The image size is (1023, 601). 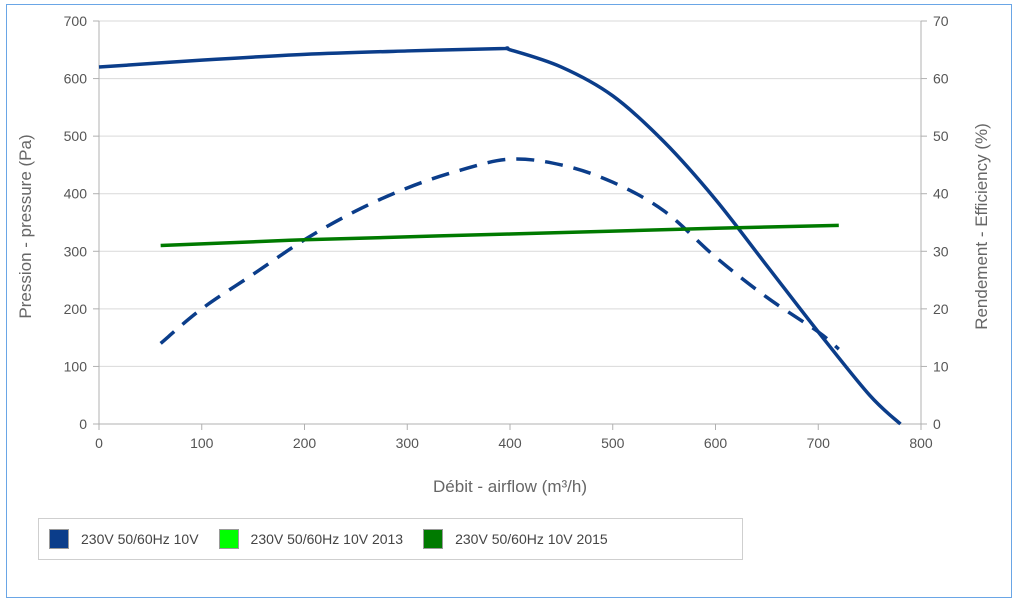 I want to click on y-tick-label: 600, so click(x=76, y=79).